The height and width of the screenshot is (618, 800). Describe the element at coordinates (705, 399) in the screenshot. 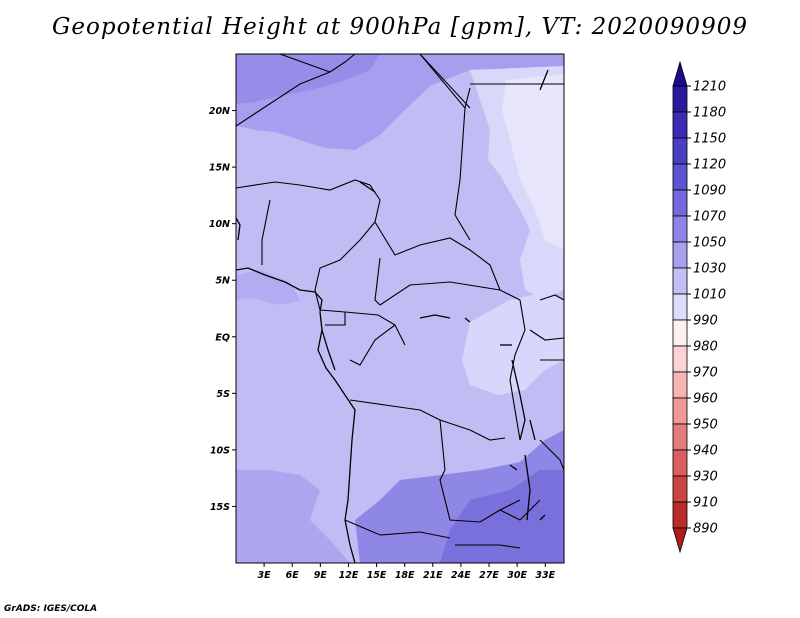

I see `colorbar-label: 960` at that location.